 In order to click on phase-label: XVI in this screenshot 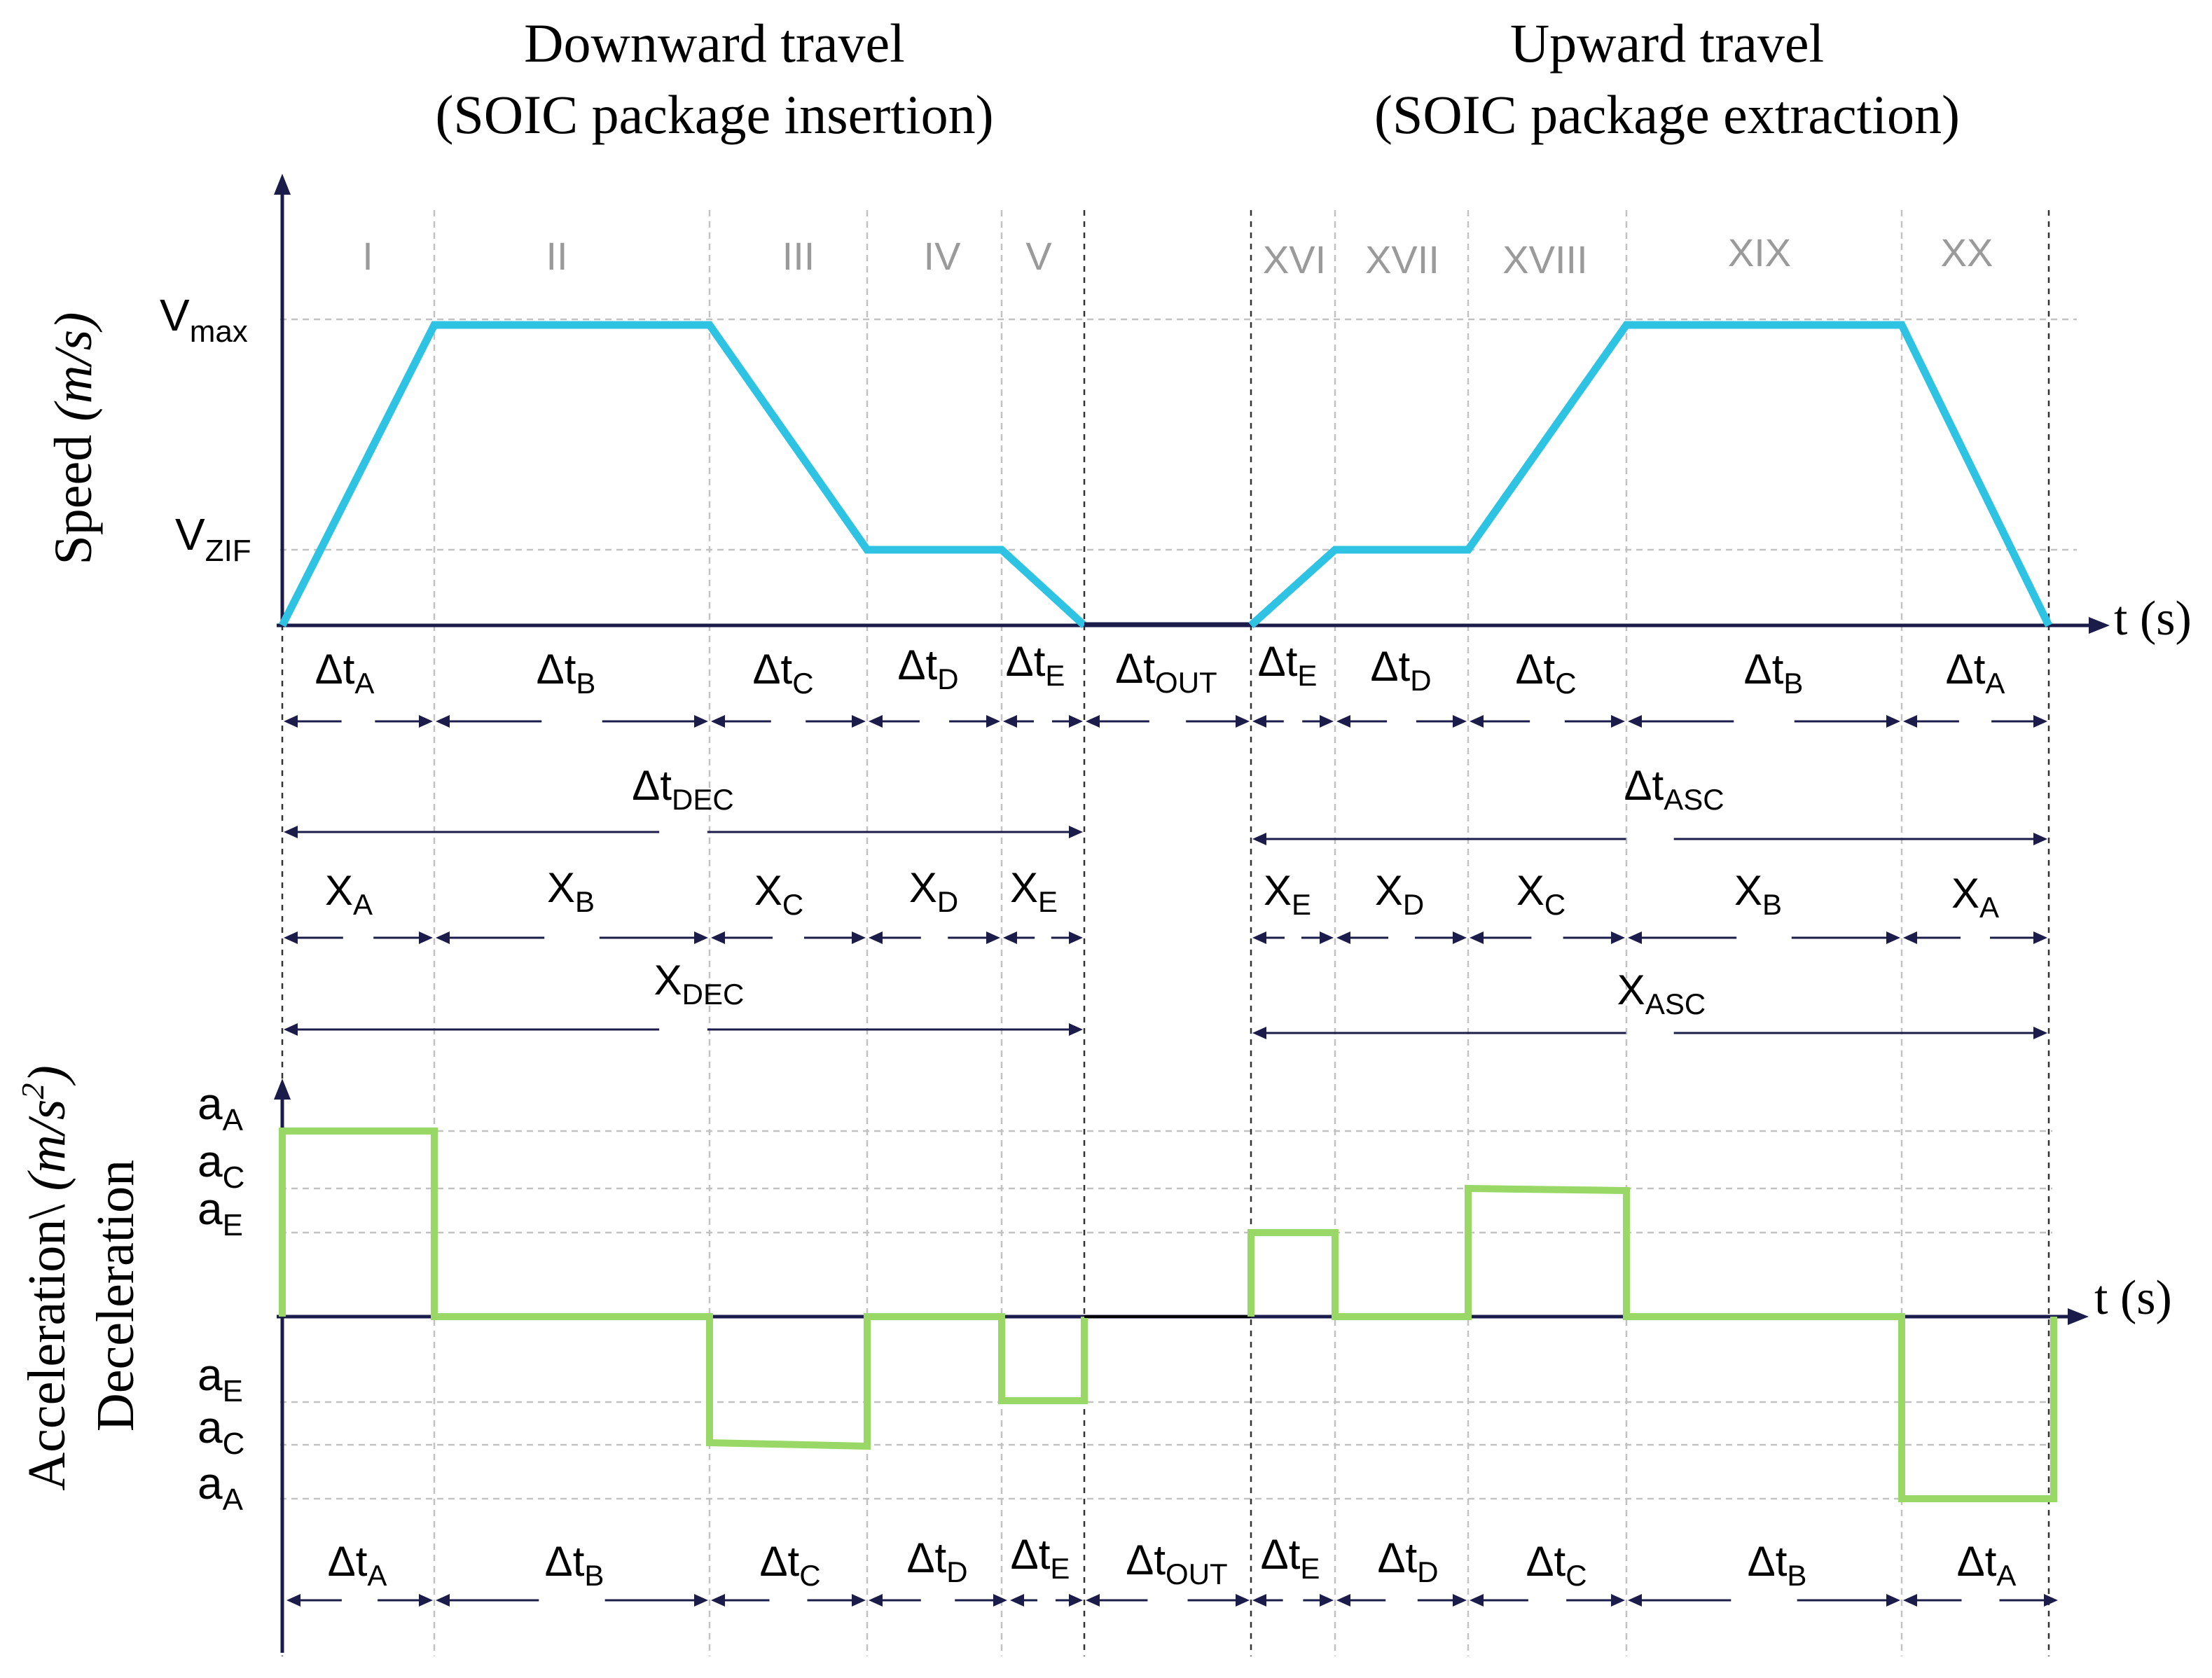, I will do `click(1294, 259)`.